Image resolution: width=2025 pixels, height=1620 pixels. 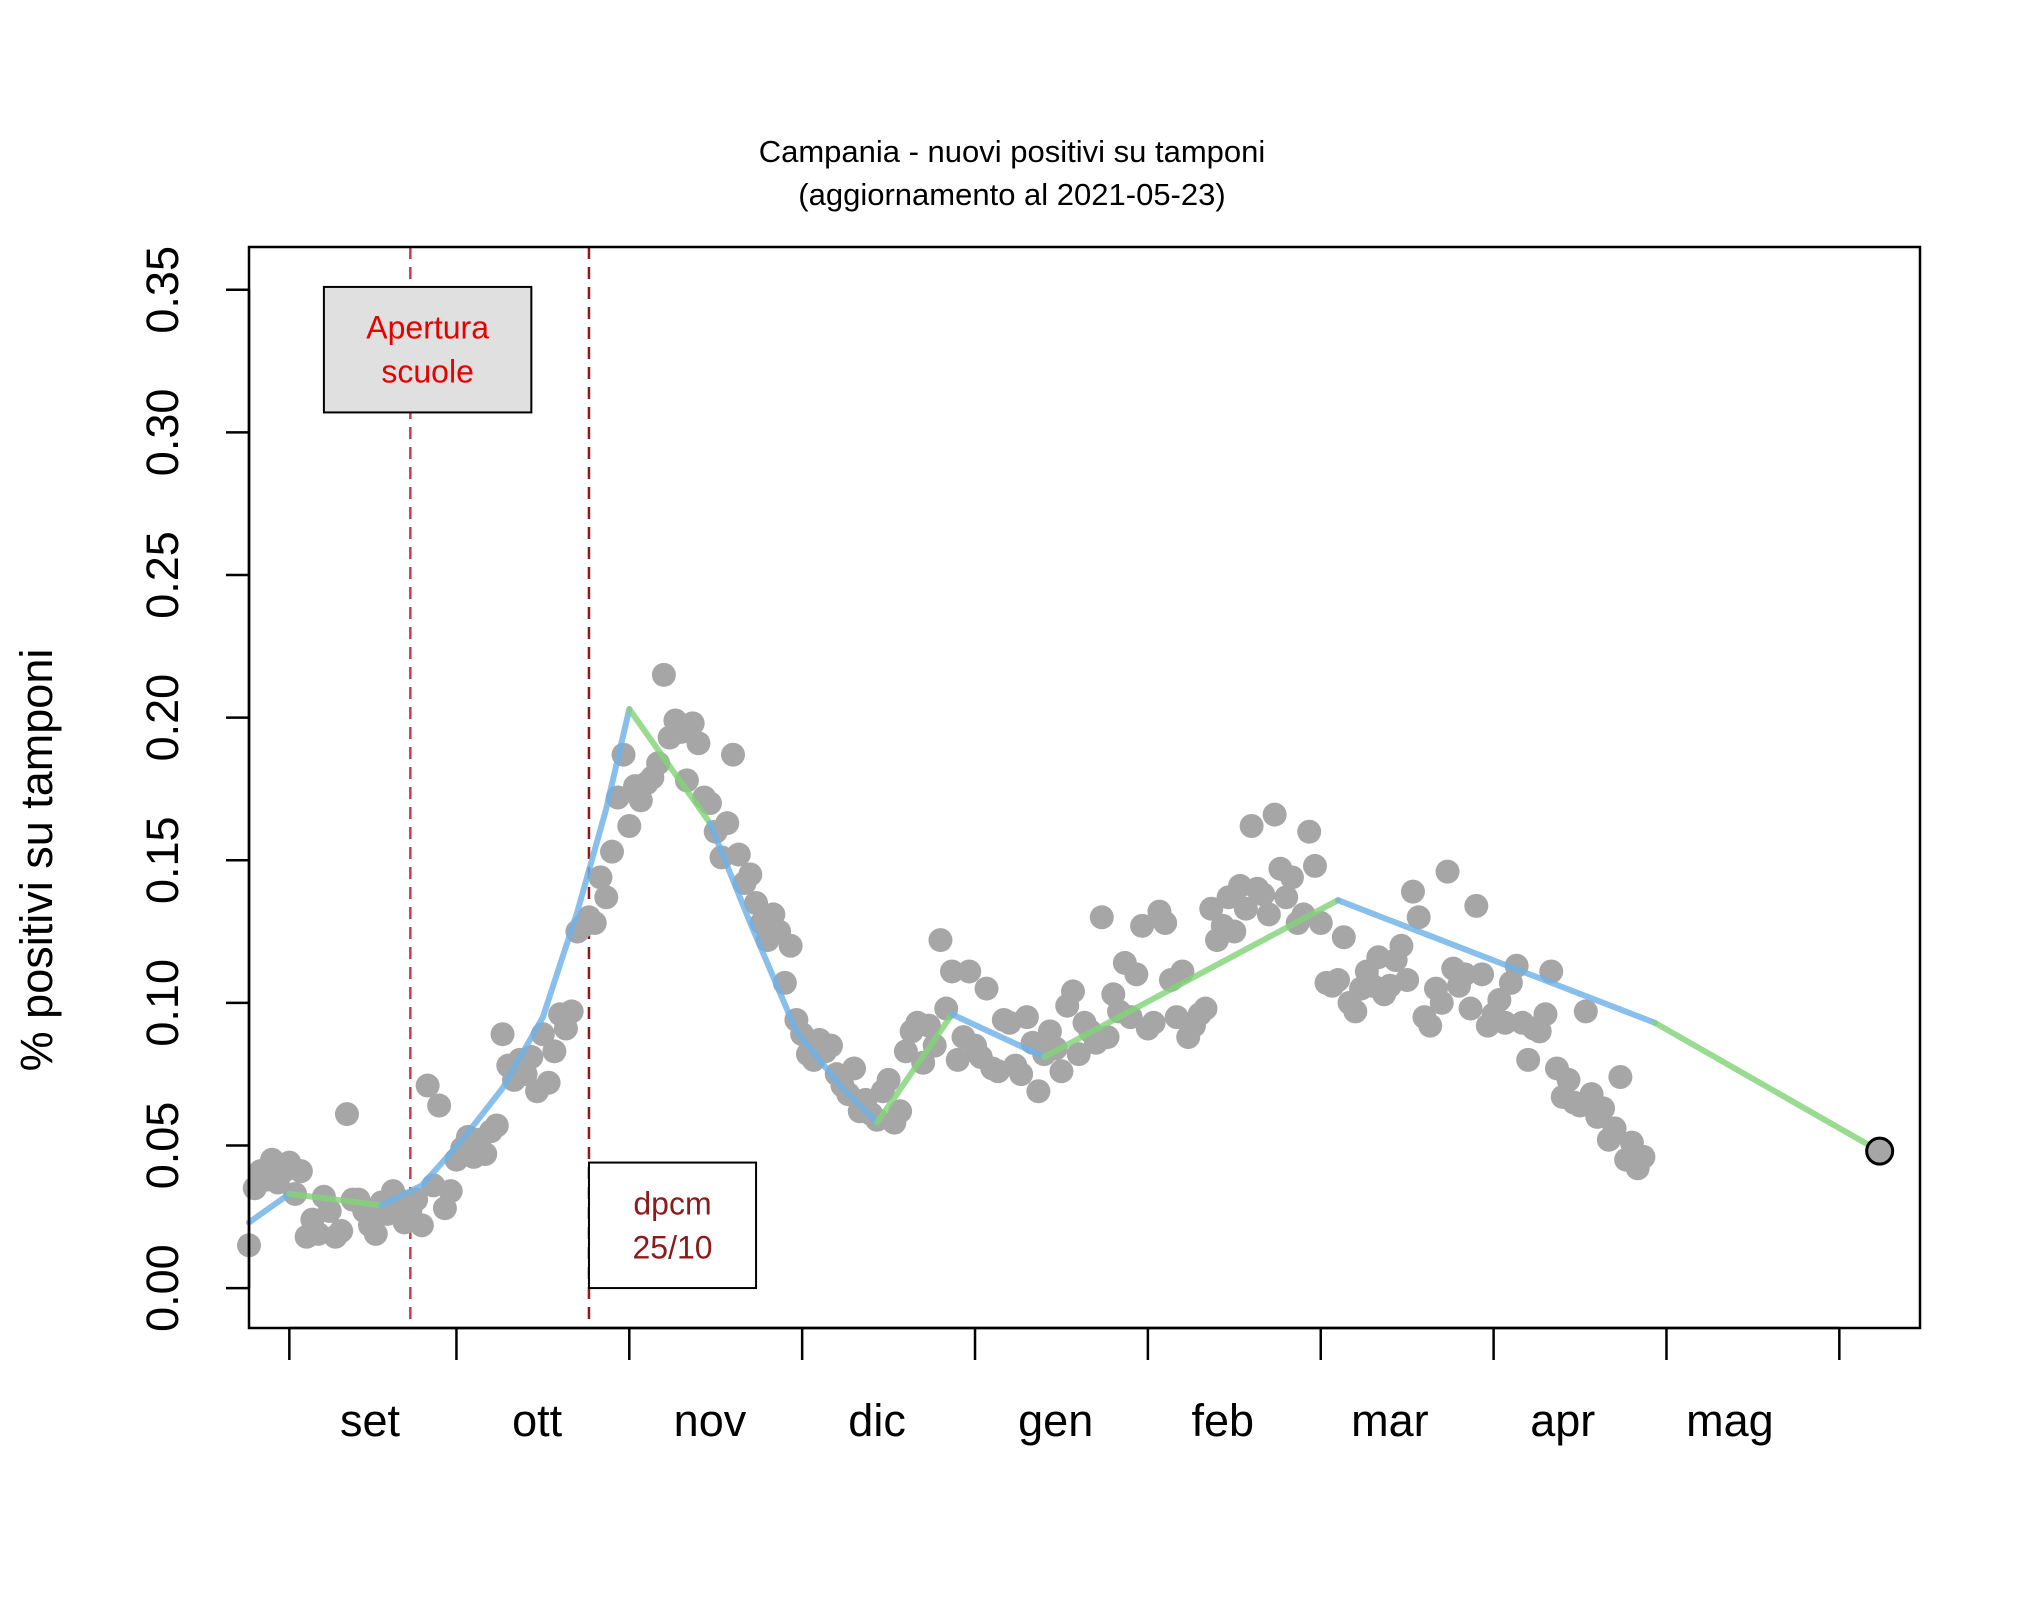 What do you see at coordinates (162, 433) in the screenshot?
I see `y-tick-label: 0.30` at bounding box center [162, 433].